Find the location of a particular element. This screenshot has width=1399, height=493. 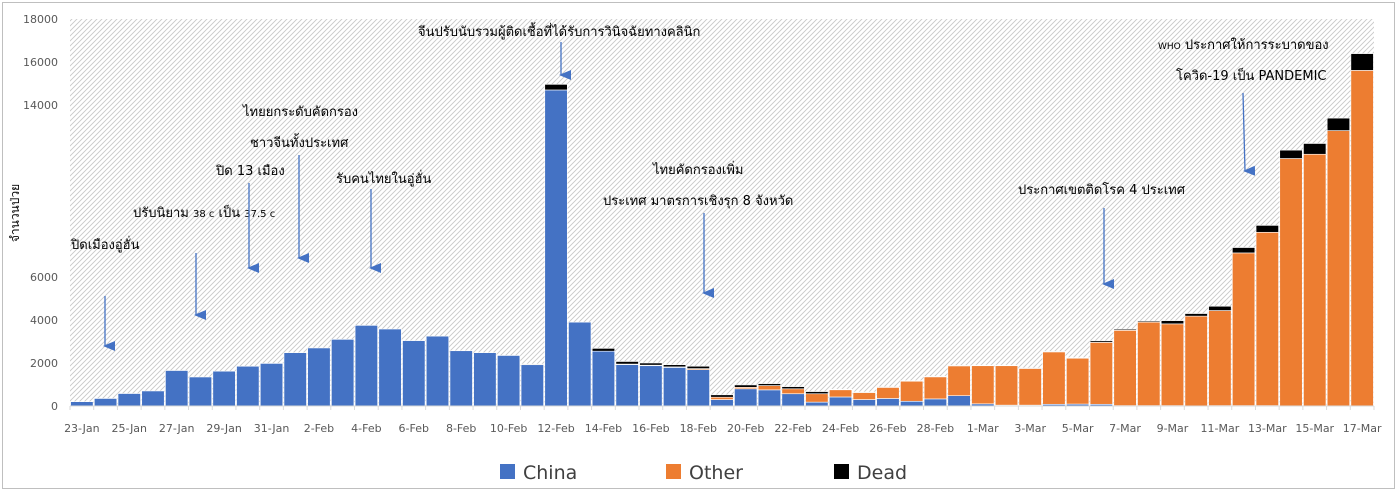

x-tick-label: 25-Jan is located at coordinates (129, 428).